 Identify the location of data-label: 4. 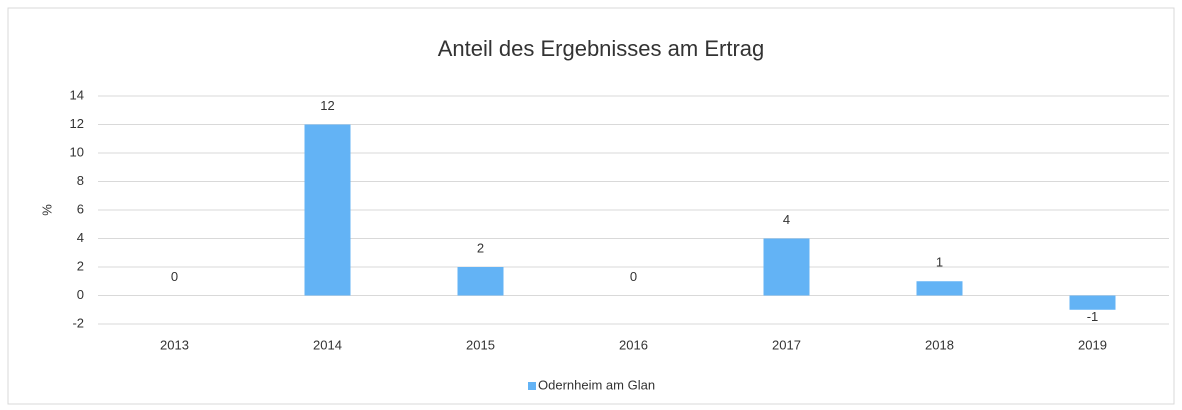
(786, 219).